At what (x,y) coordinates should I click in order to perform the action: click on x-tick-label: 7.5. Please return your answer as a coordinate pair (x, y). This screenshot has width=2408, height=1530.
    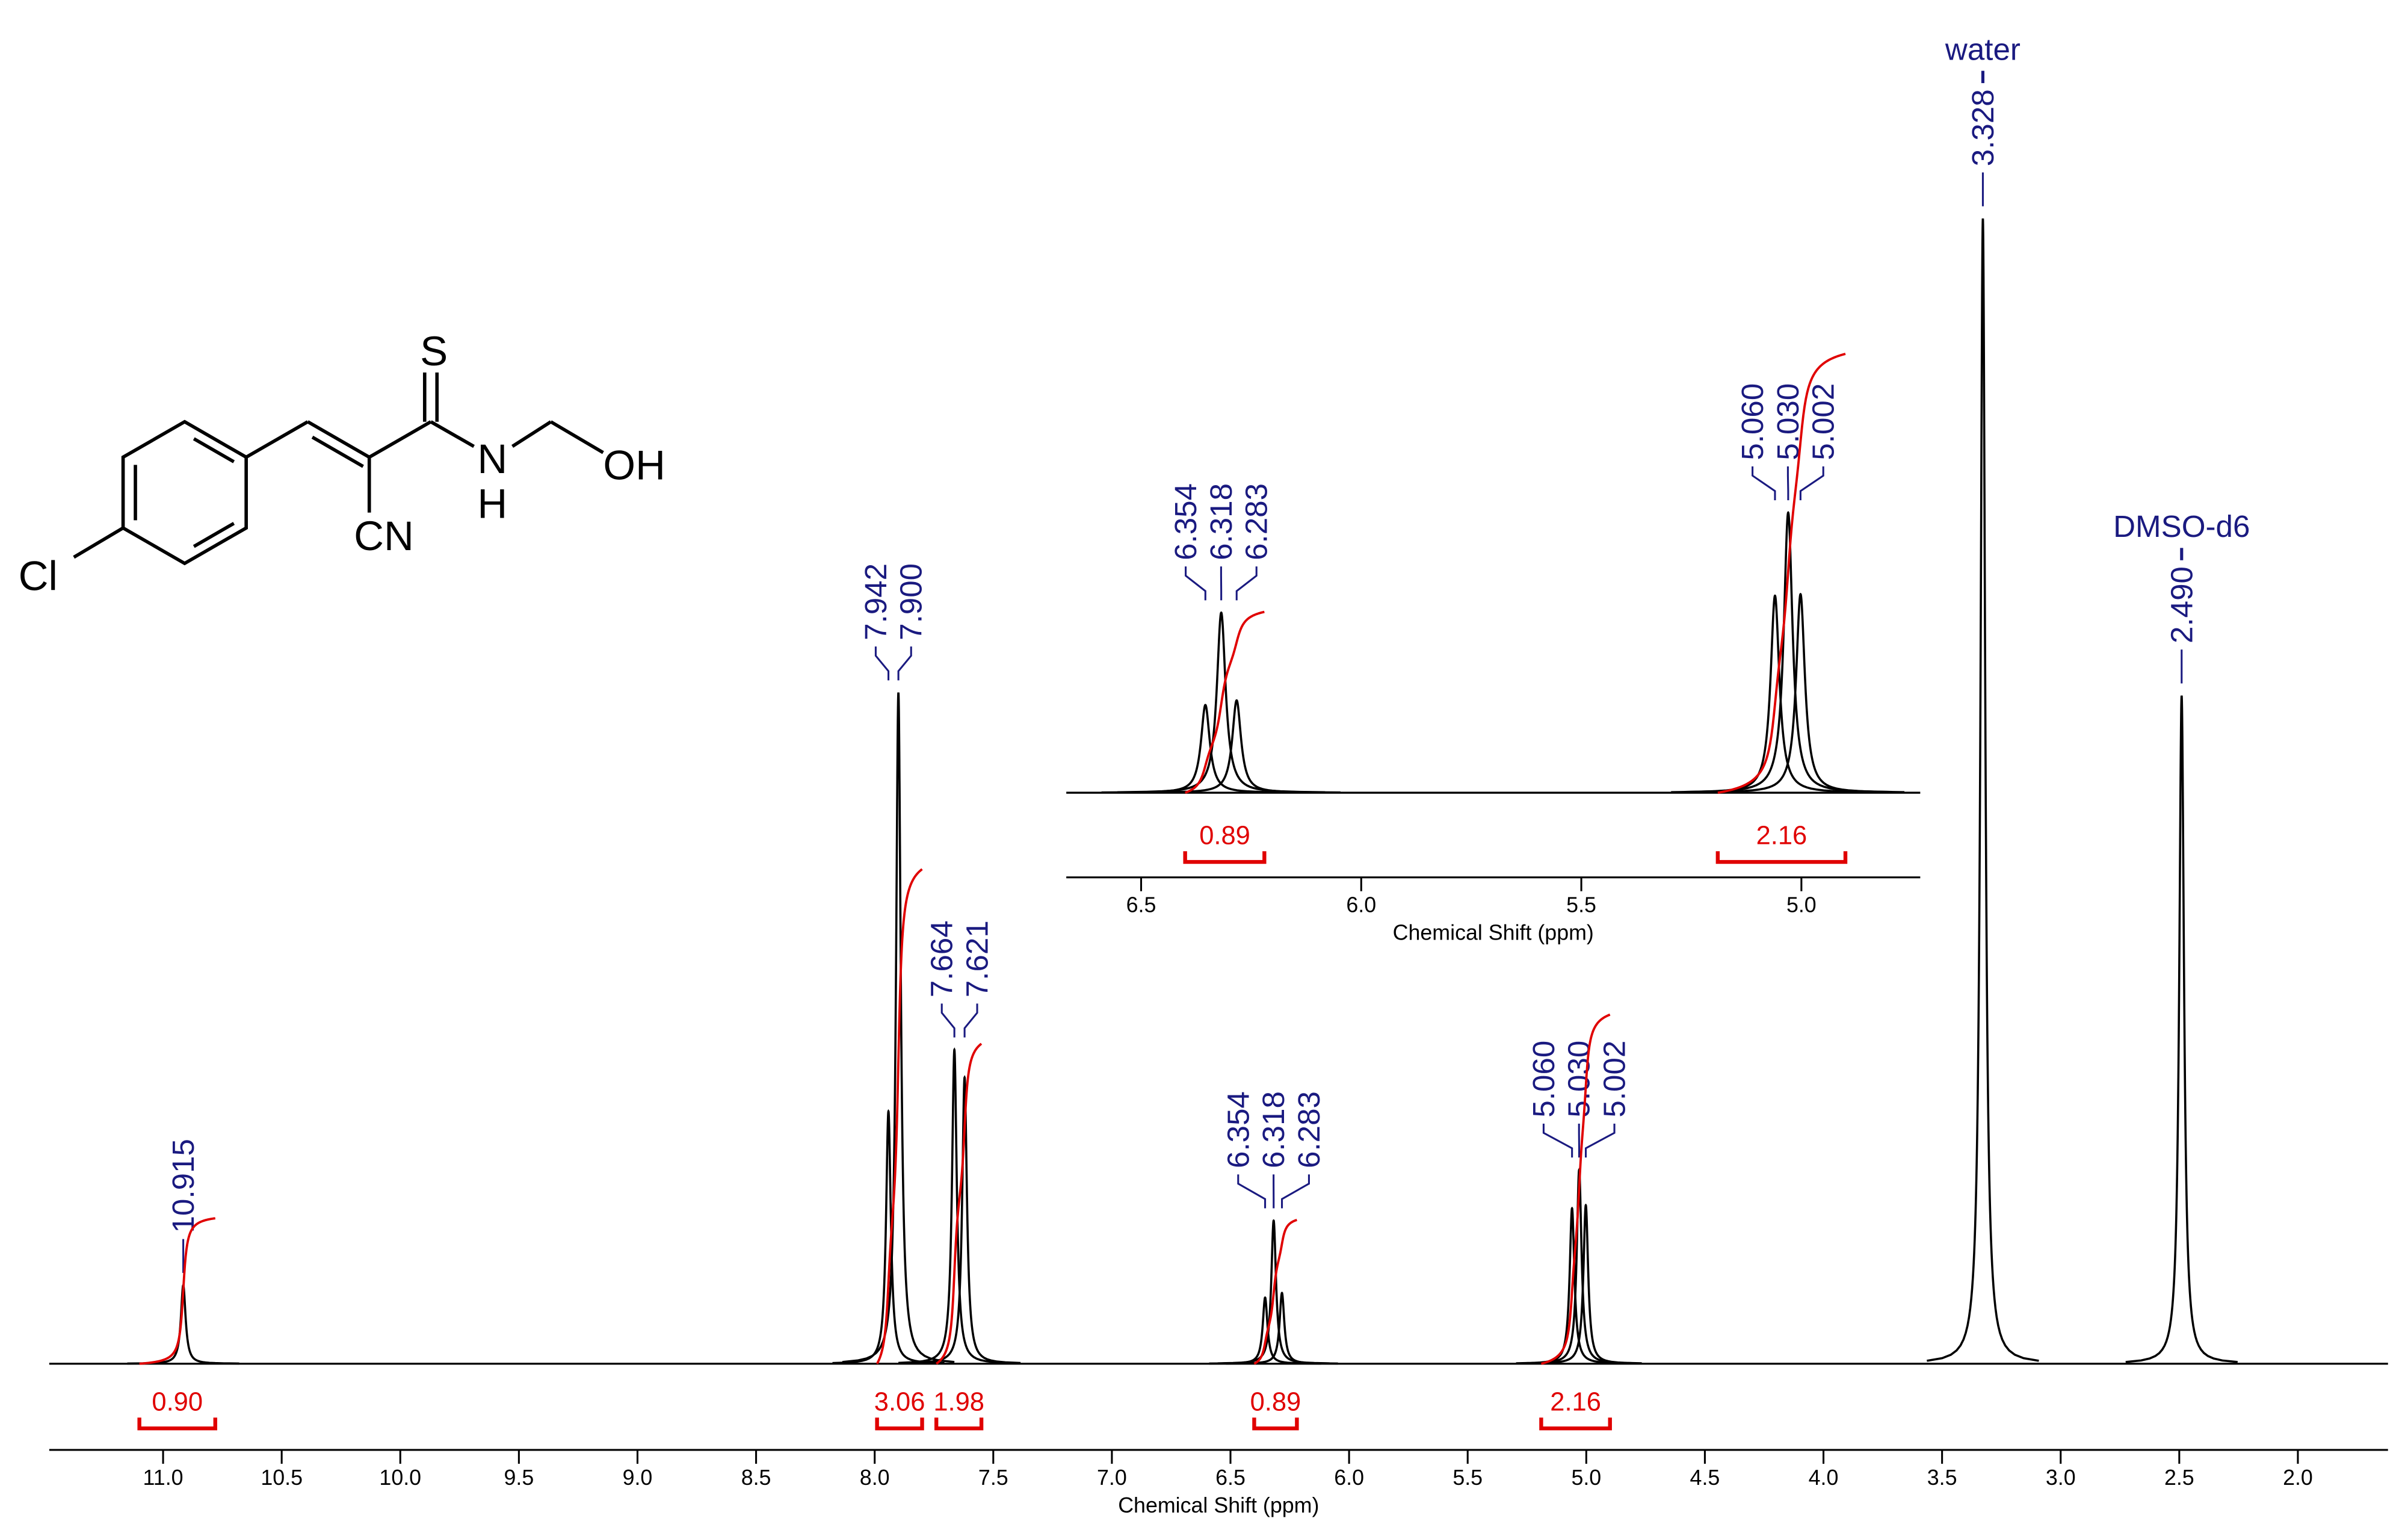
    Looking at the image, I should click on (993, 1478).